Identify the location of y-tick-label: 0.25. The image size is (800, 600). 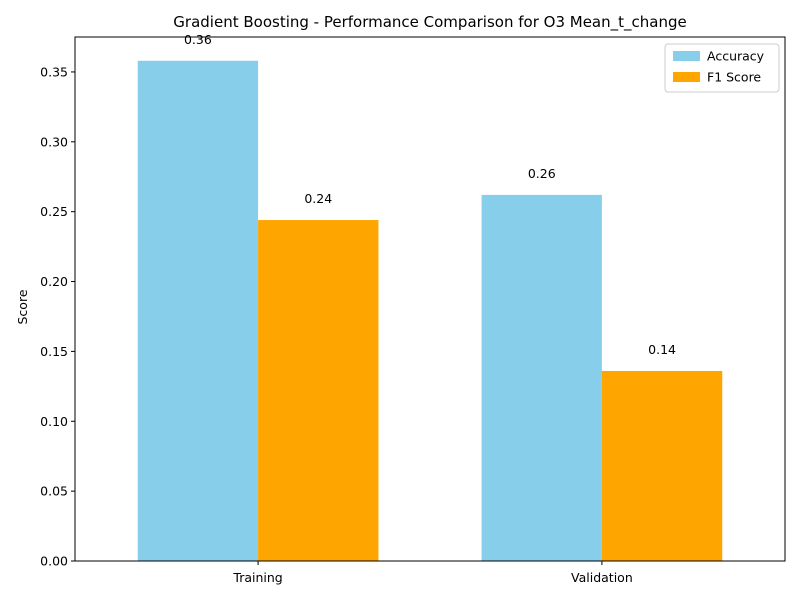
(54, 211).